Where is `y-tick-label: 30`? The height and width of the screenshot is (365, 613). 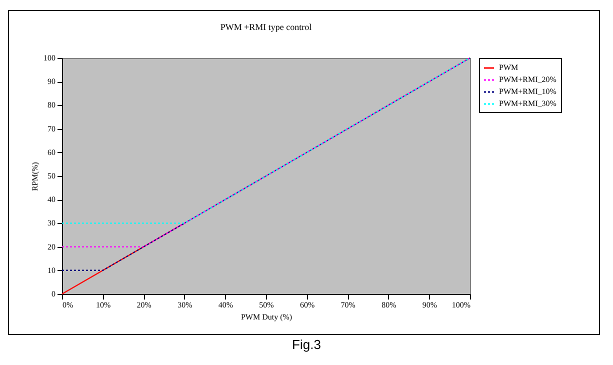 y-tick-label: 30 is located at coordinates (52, 223).